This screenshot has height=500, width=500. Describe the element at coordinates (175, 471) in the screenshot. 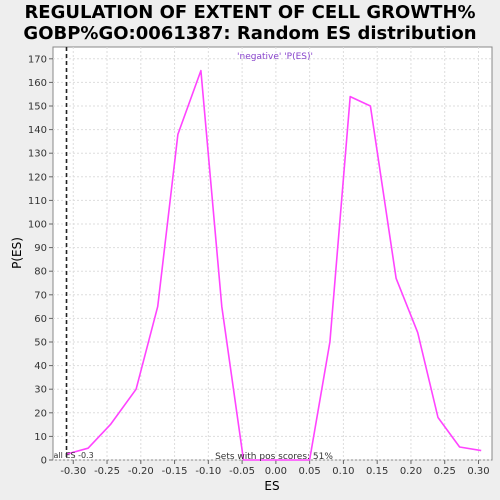

I see `x-tick-label: -0.15` at that location.